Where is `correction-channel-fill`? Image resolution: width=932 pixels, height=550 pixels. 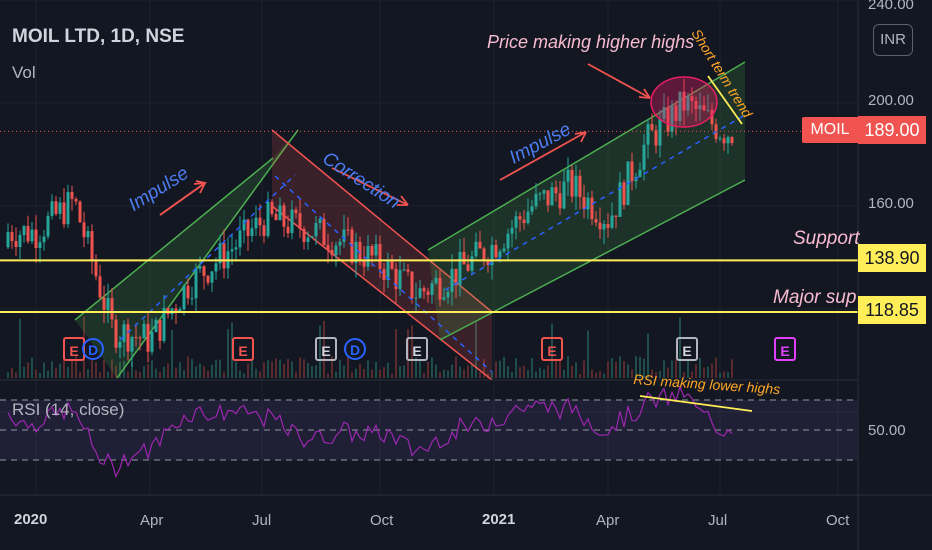
correction-channel-fill is located at coordinates (382, 255).